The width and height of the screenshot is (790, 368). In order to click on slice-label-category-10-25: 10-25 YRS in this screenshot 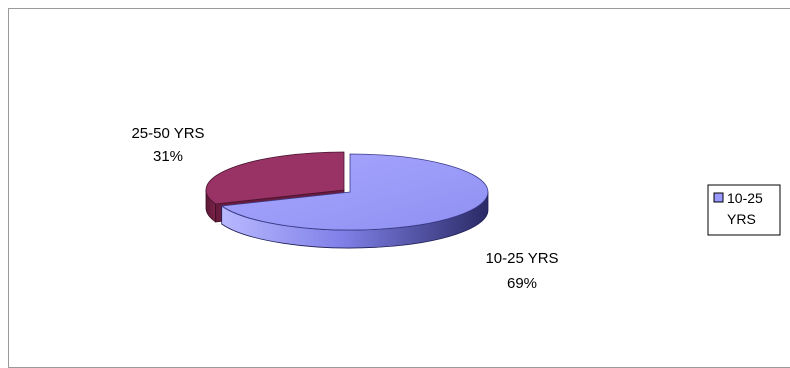, I will do `click(521, 258)`.